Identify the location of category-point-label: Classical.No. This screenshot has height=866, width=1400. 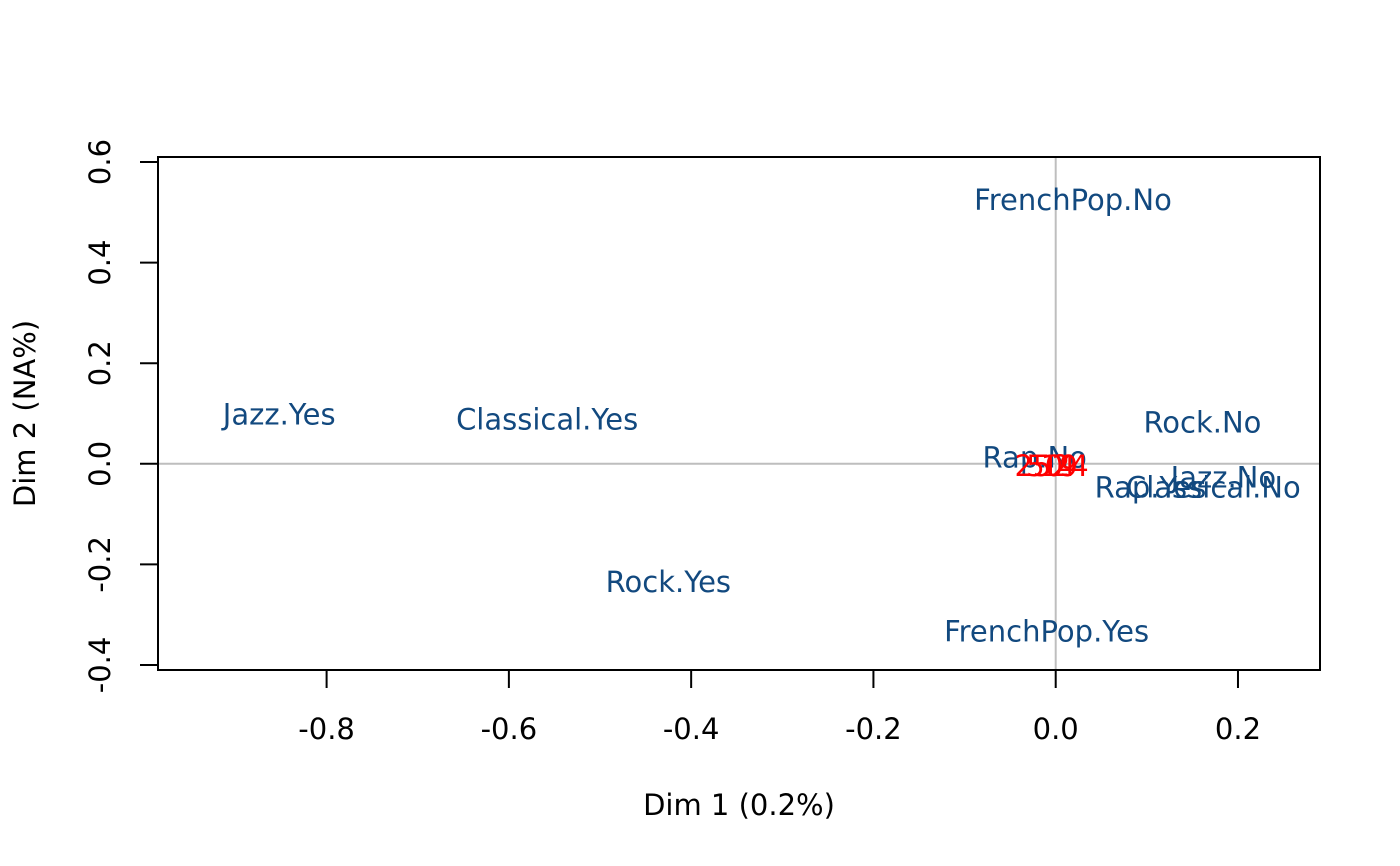
(1213, 487).